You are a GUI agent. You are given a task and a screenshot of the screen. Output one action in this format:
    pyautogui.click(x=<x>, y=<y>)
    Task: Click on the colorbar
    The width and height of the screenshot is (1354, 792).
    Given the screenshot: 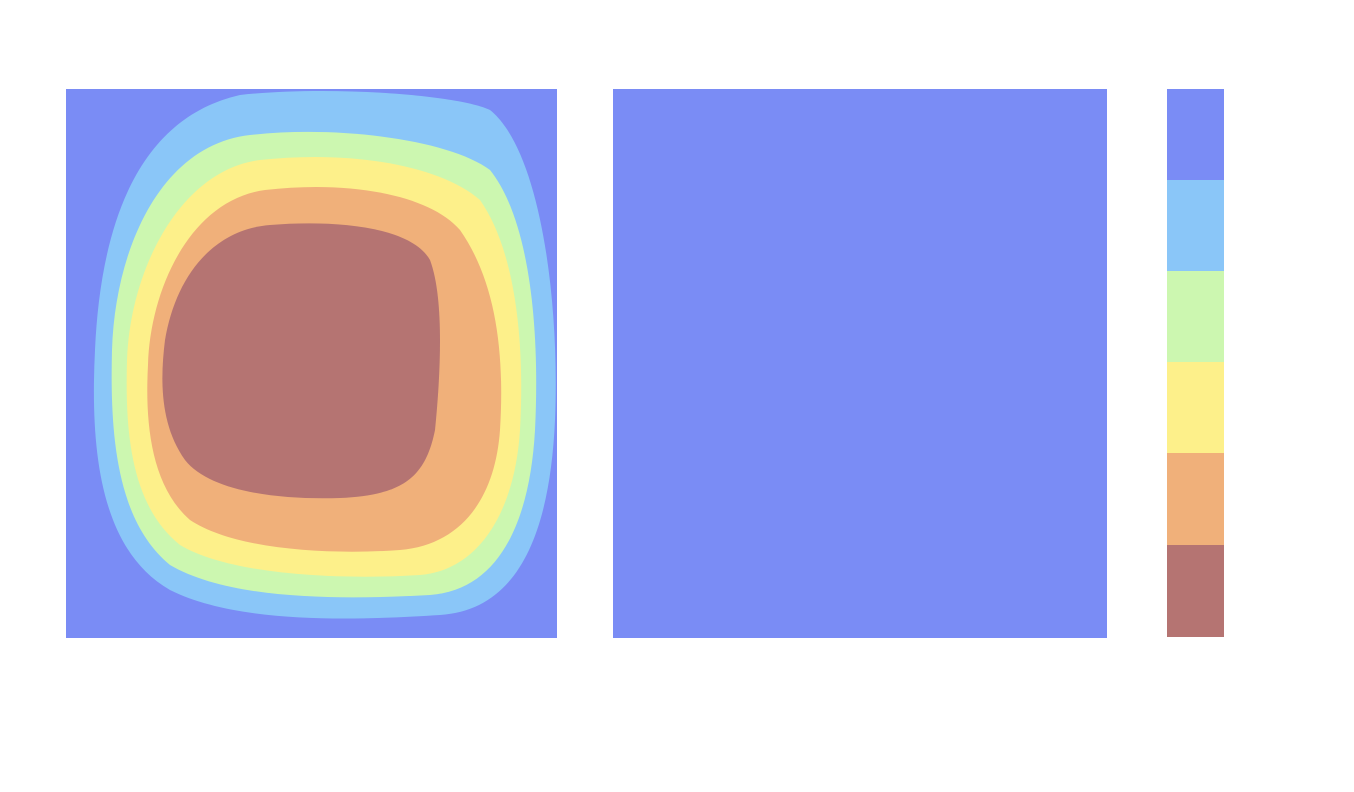 What is the action you would take?
    pyautogui.click(x=1195, y=363)
    